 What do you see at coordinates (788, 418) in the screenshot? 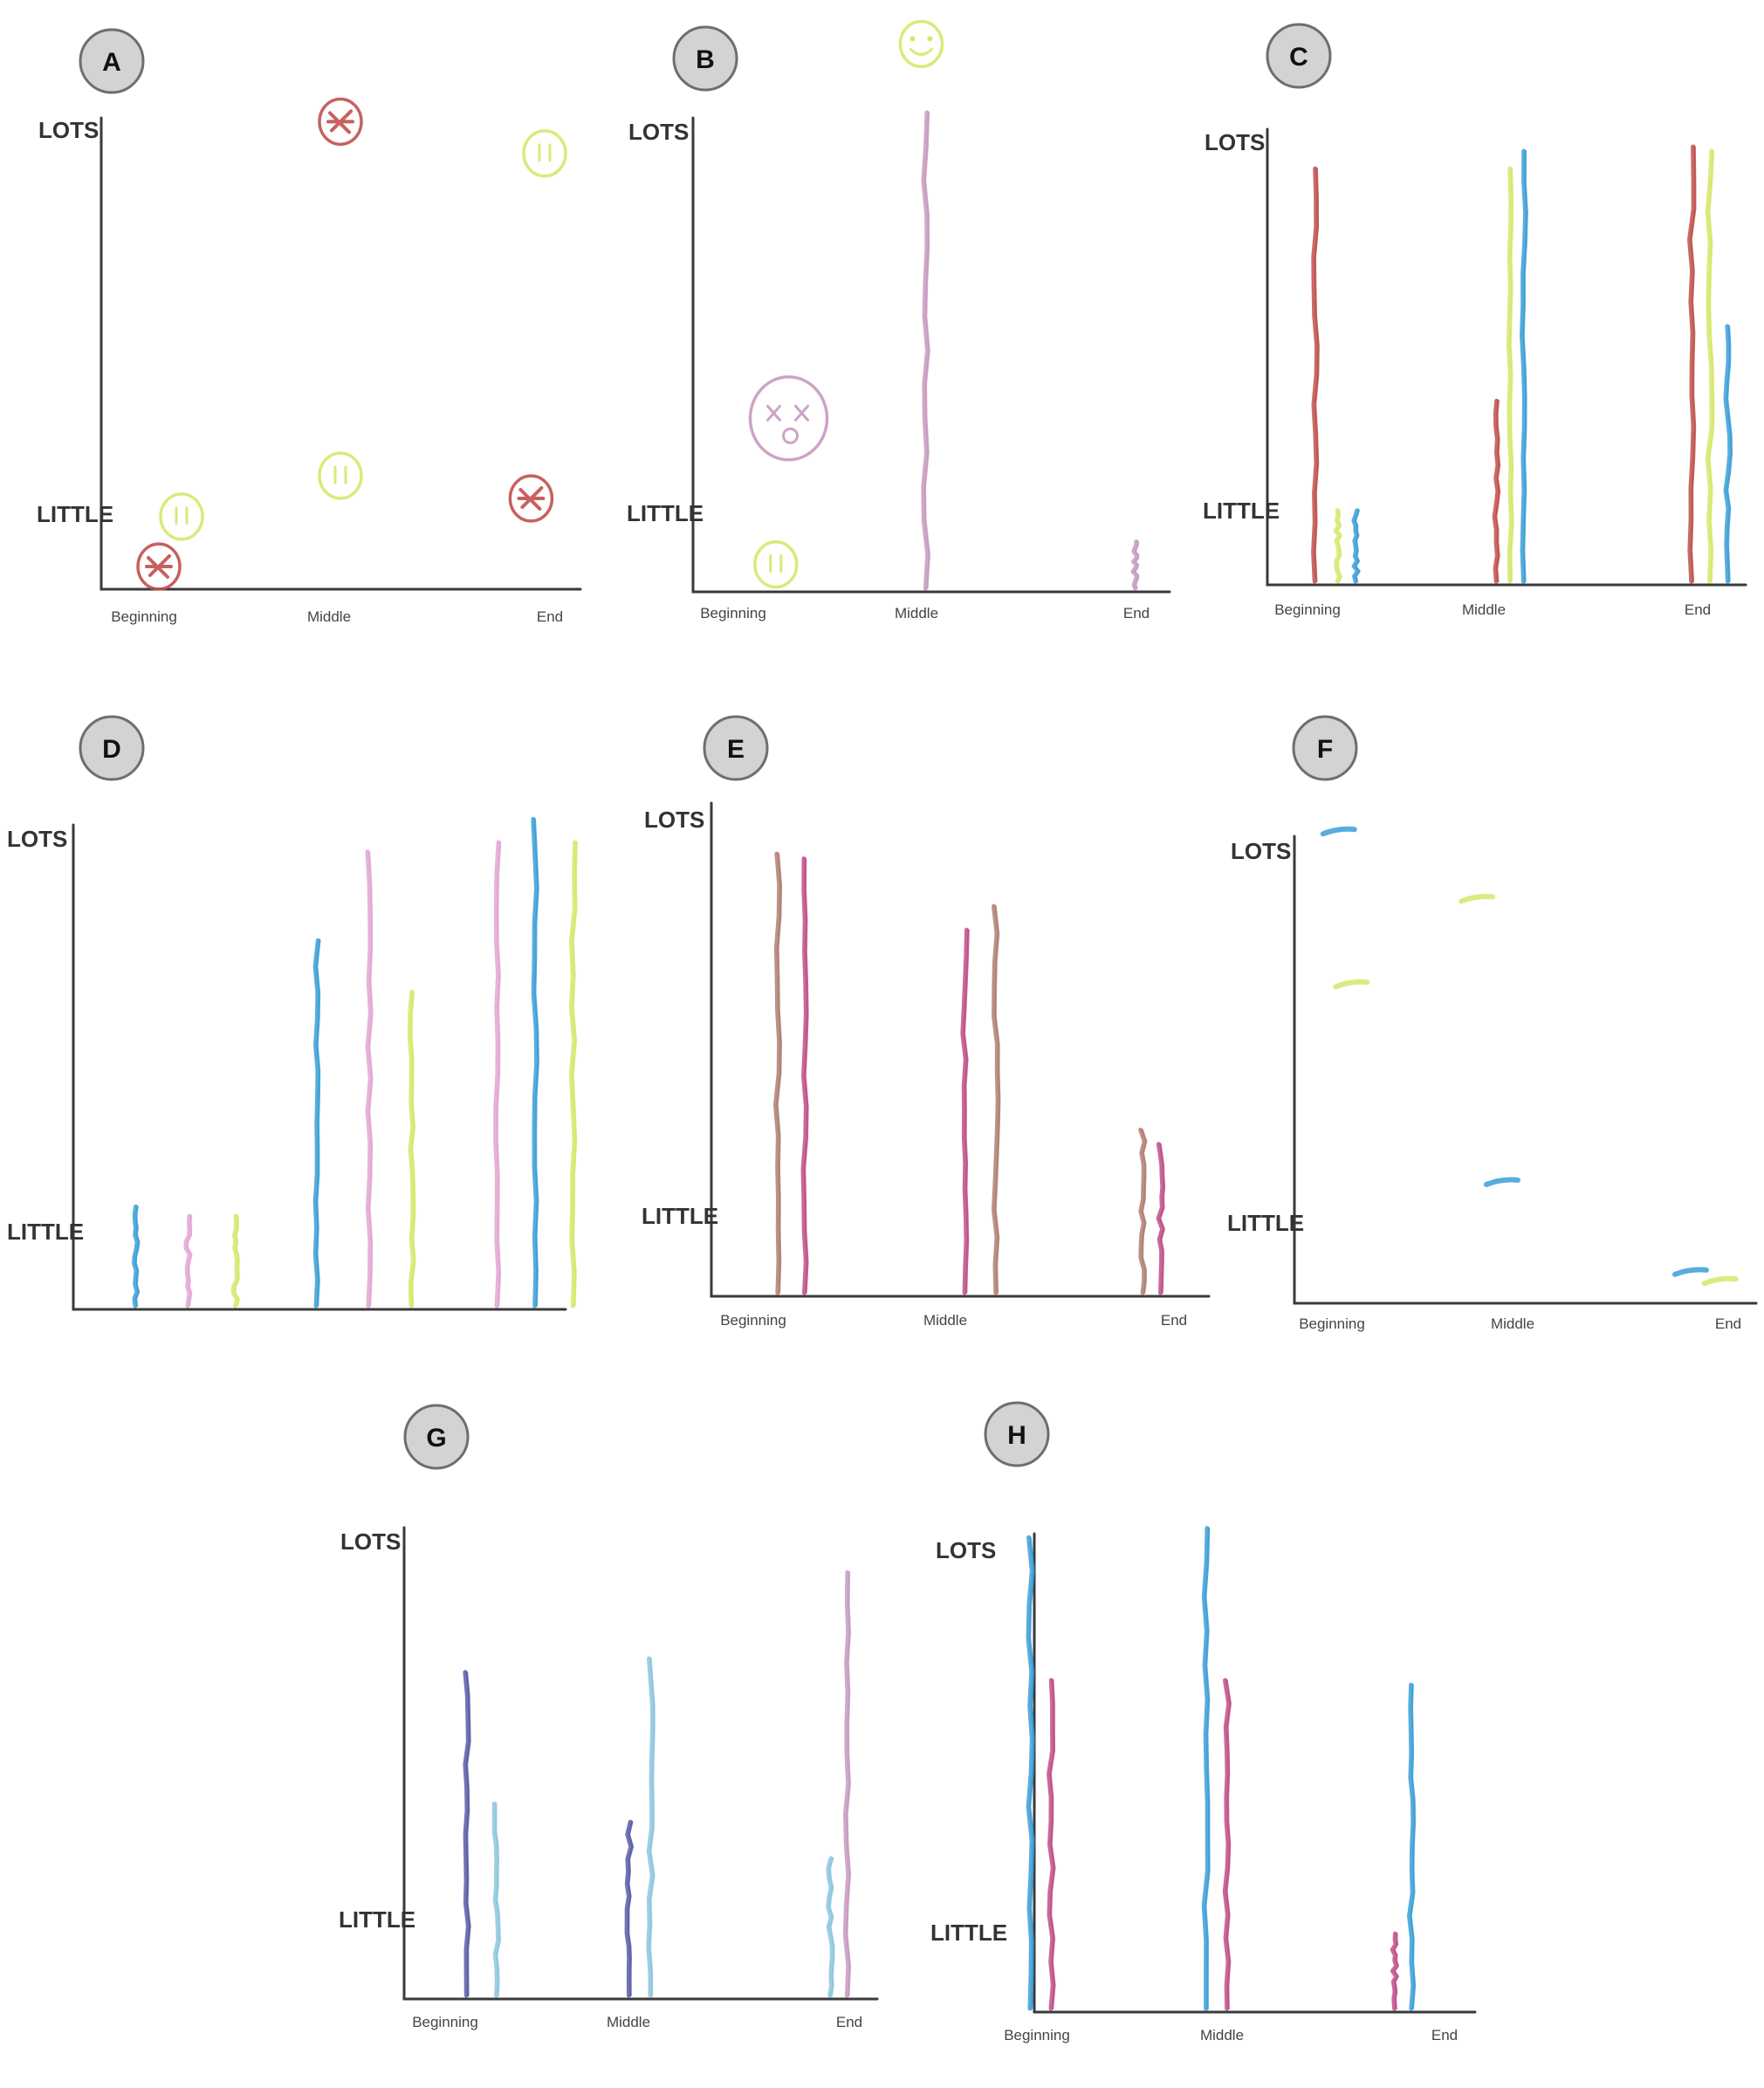
I see `face-dead-purple` at bounding box center [788, 418].